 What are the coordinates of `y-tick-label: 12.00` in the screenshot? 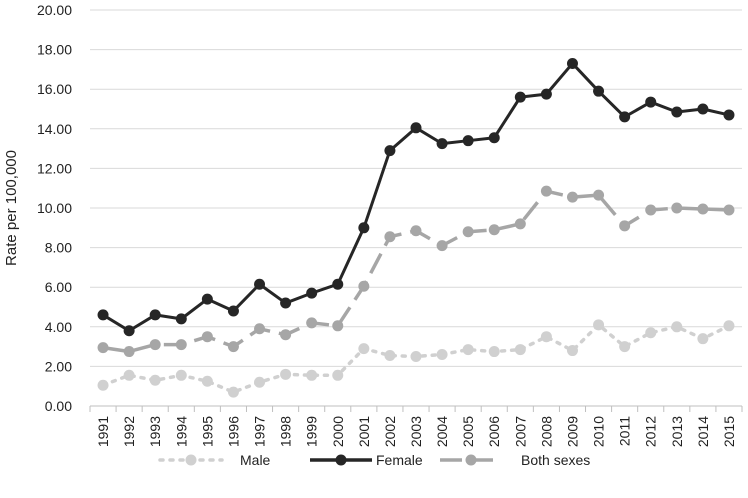 It's located at (54, 168).